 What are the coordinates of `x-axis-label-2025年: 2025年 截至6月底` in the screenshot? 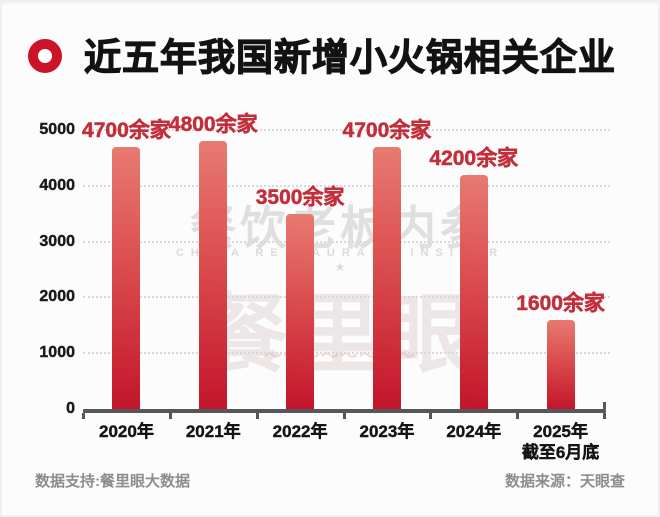 It's located at (560, 442).